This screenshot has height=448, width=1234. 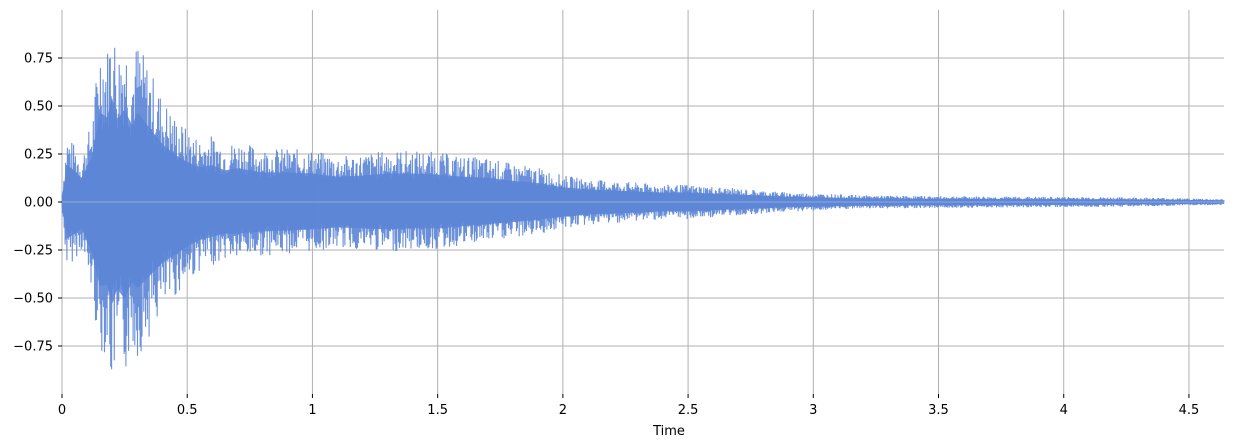 What do you see at coordinates (668, 431) in the screenshot?
I see `x-axis-label: Time` at bounding box center [668, 431].